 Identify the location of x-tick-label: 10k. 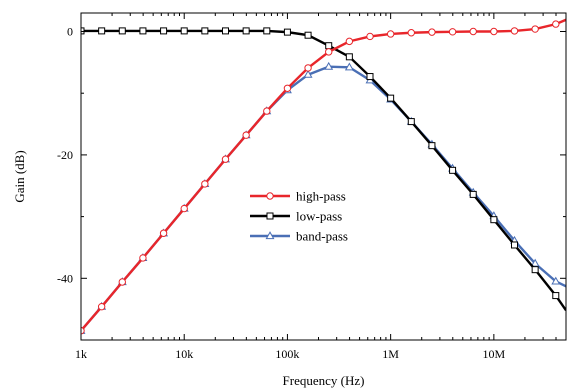
(184, 354).